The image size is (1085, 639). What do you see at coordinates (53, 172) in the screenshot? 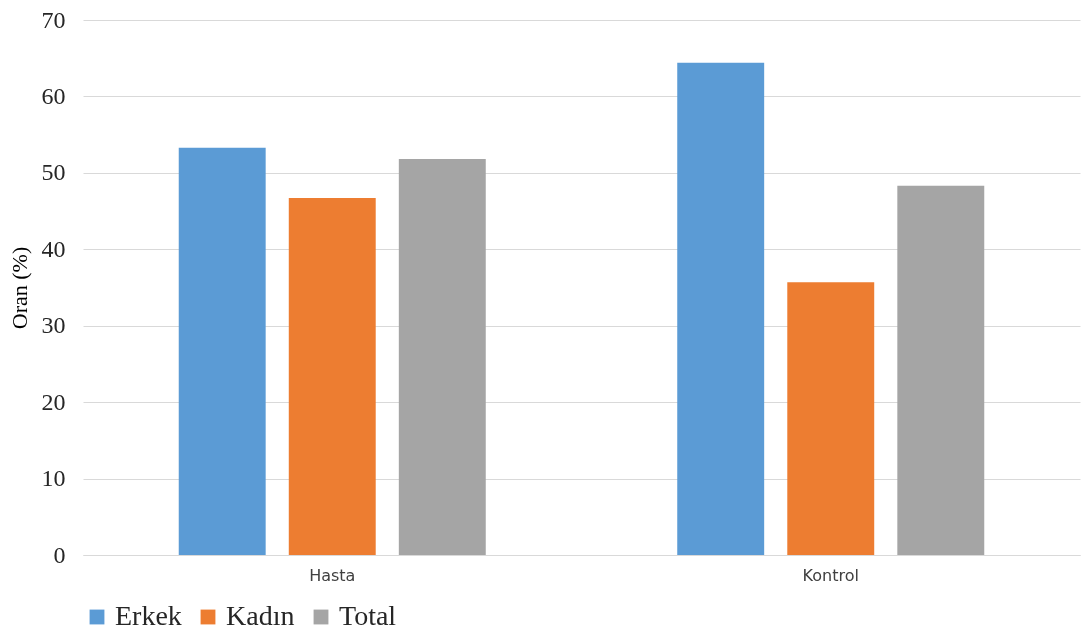
I see `y-tick-label: 50` at bounding box center [53, 172].